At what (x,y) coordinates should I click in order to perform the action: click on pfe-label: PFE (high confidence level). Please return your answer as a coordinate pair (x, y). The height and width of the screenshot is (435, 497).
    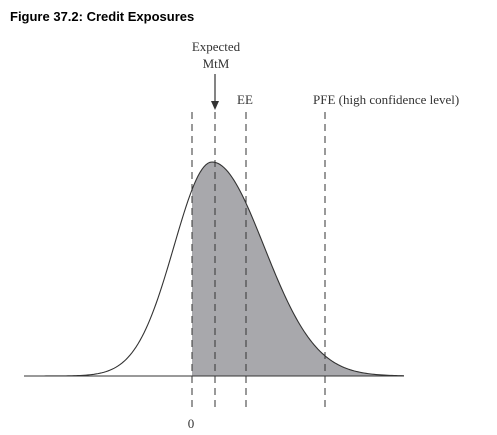
    Looking at the image, I should click on (386, 99).